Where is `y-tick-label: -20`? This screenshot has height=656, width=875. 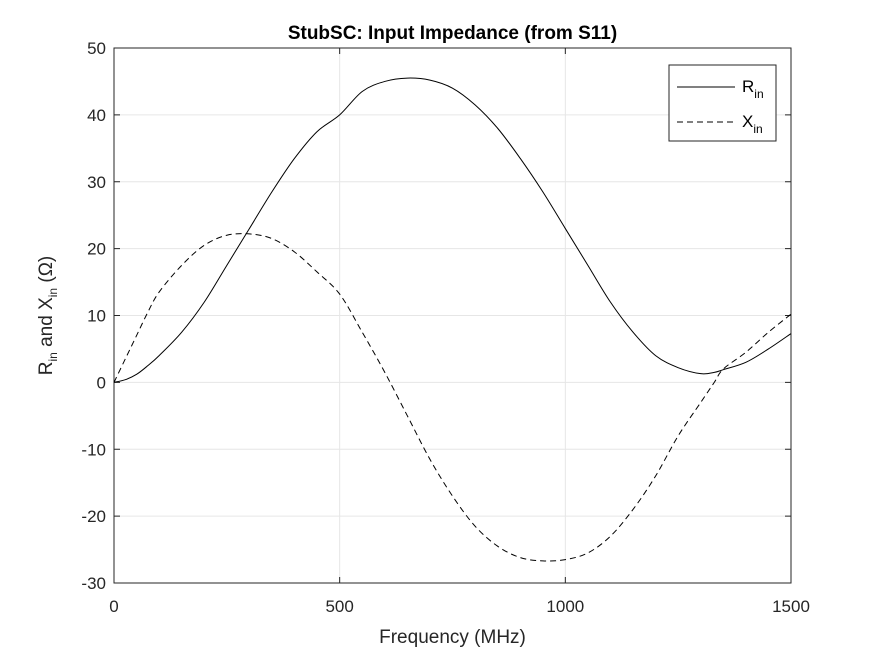 y-tick-label: -20 is located at coordinates (93, 516).